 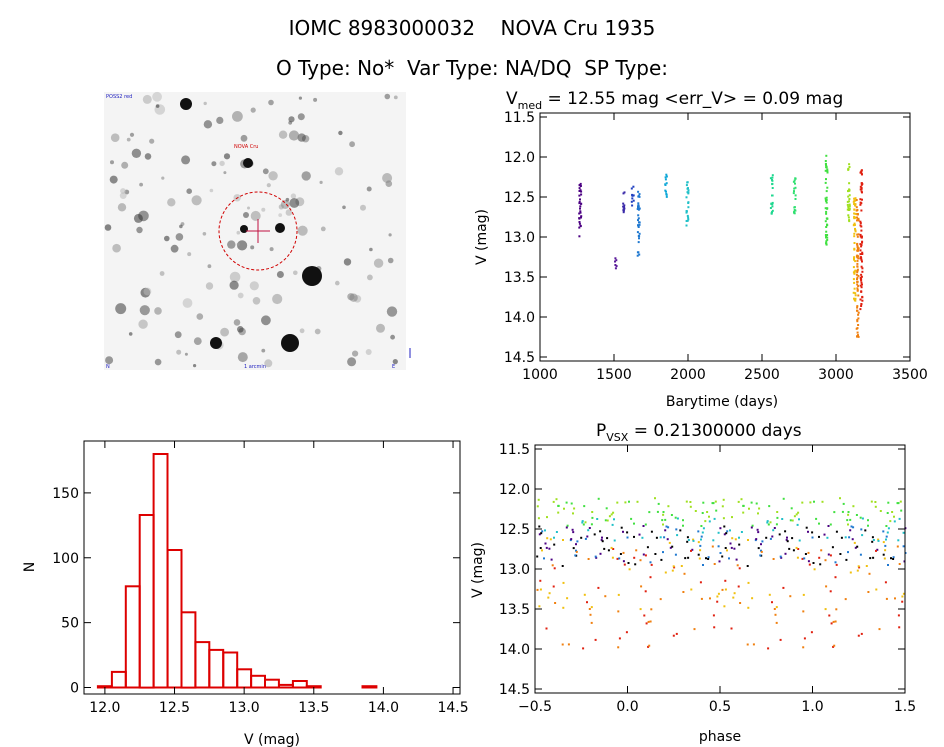 I want to click on histogram-bar, so click(x=216, y=668).